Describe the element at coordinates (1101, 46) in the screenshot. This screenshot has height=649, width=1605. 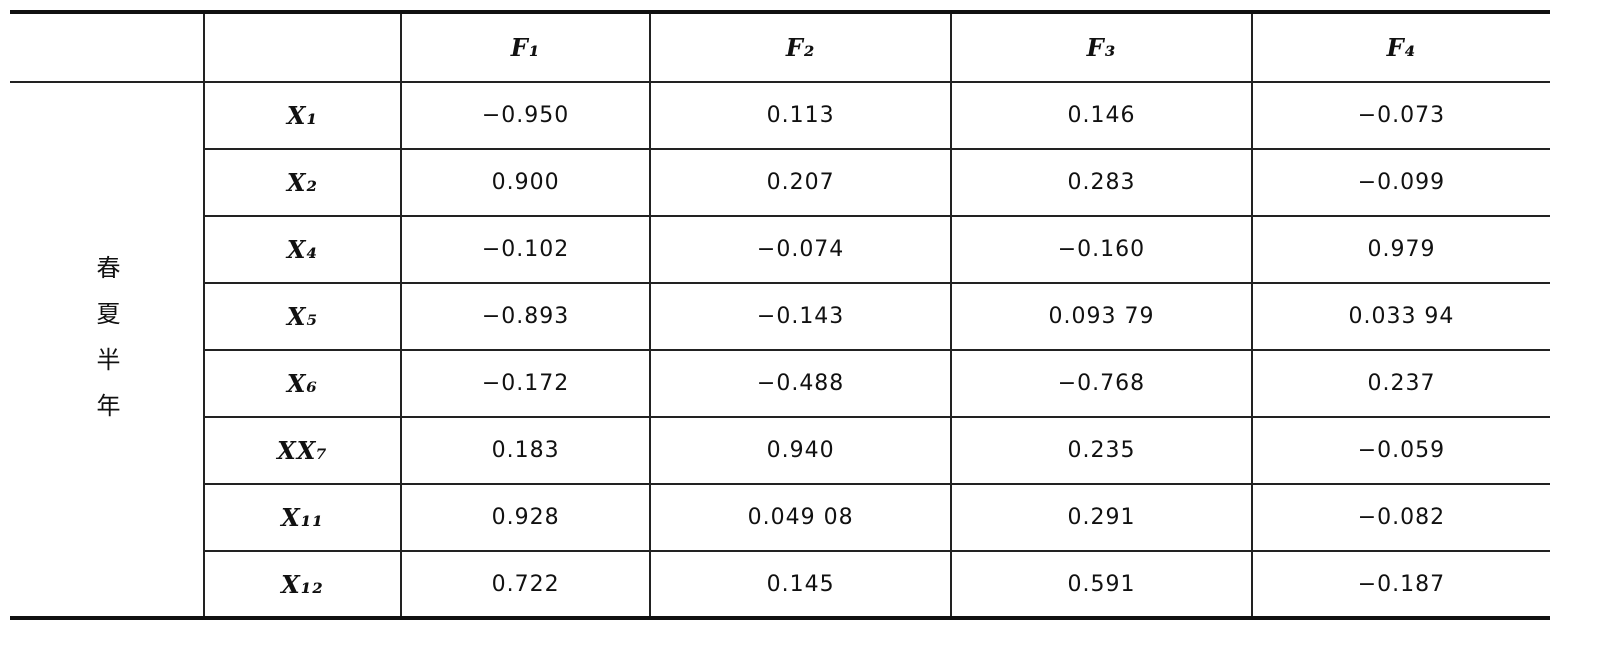
I see `column-header: F₃` at that location.